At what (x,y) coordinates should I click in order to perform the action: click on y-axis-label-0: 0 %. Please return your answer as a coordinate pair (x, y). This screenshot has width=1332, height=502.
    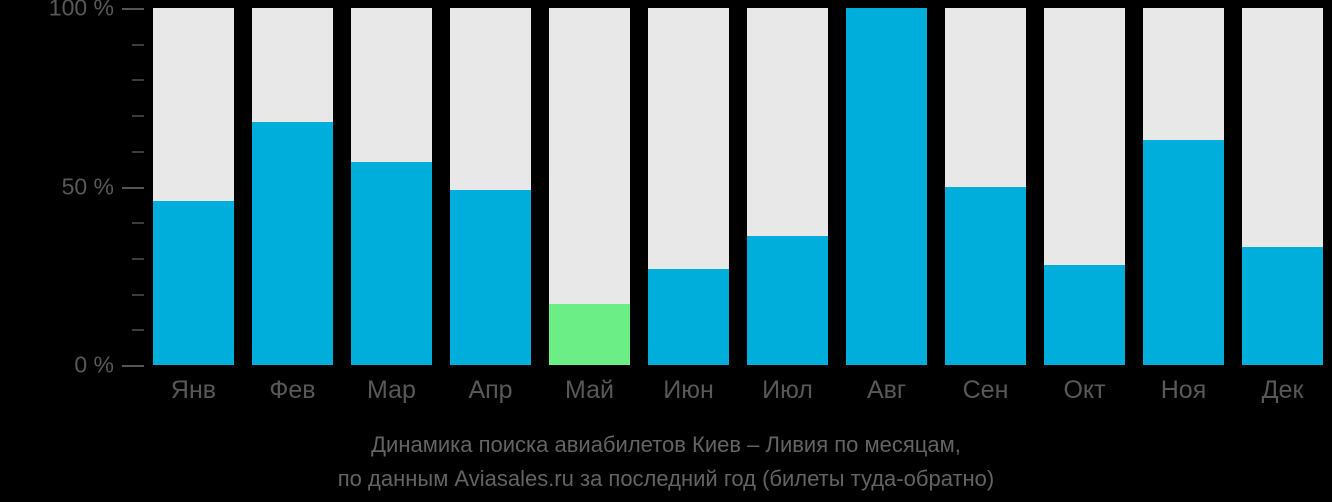
    Looking at the image, I should click on (94, 364).